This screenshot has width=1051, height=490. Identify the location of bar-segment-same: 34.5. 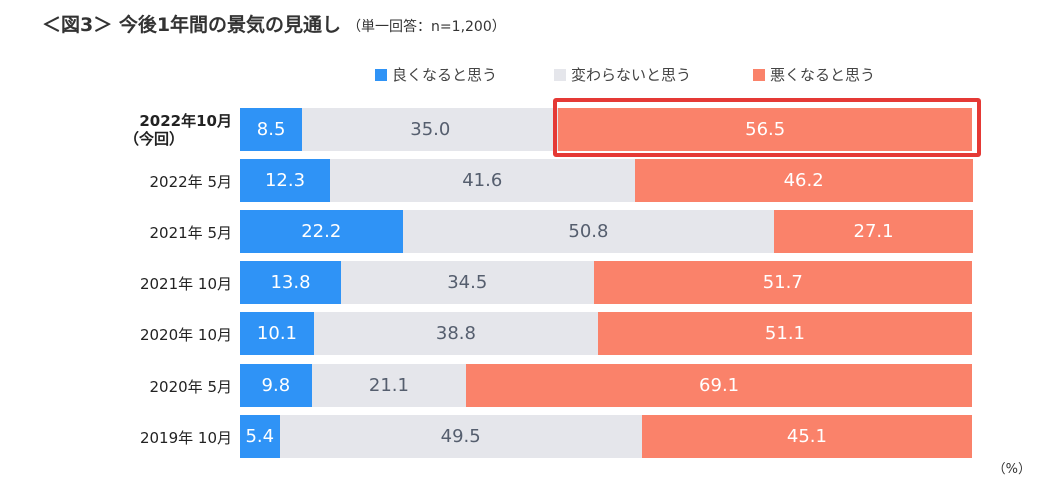
(467, 283).